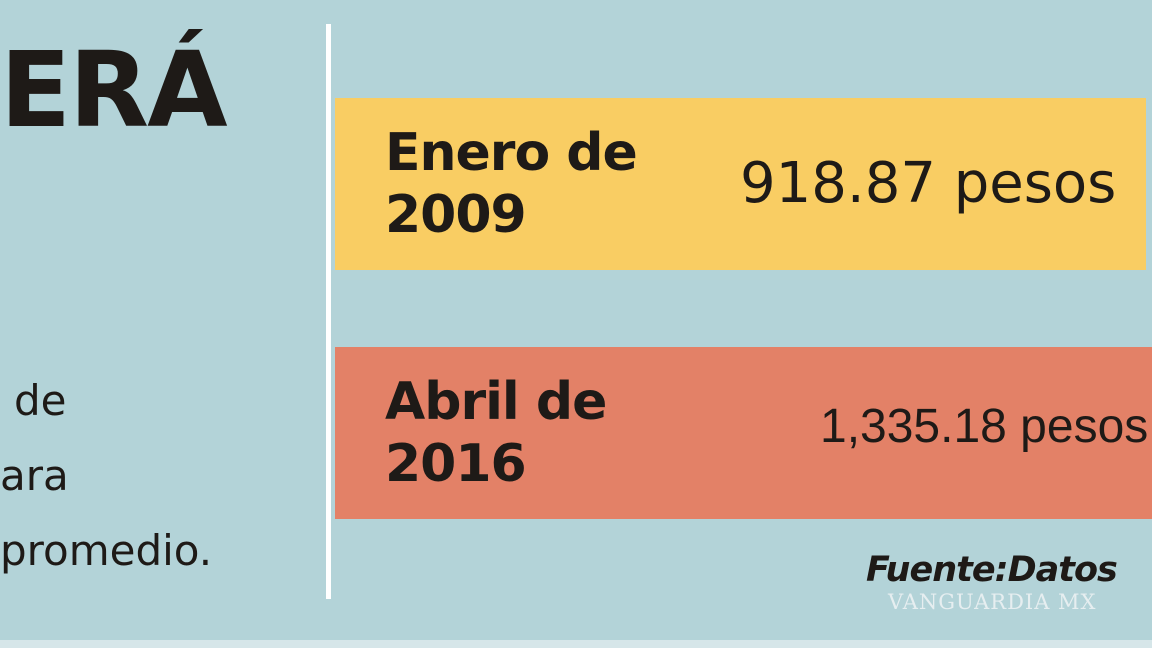  I want to click on vertical-divider, so click(328, 311).